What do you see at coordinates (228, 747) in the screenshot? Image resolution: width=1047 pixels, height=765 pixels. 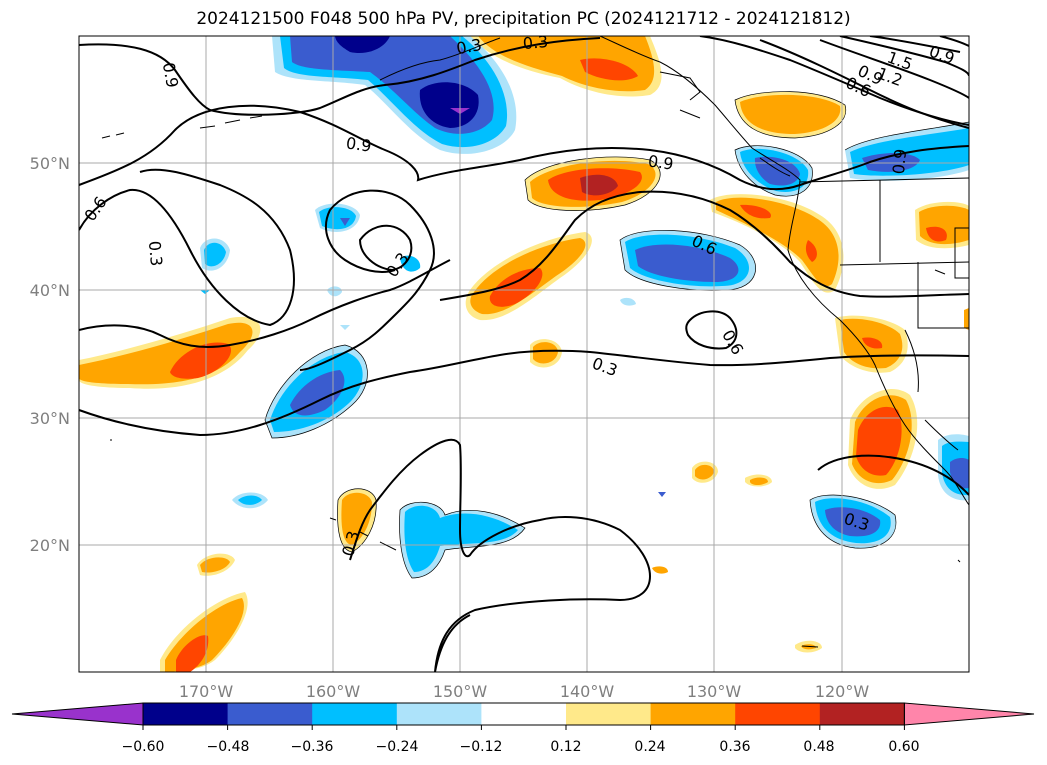 I see `colorbar-tick-label: −0.48` at bounding box center [228, 747].